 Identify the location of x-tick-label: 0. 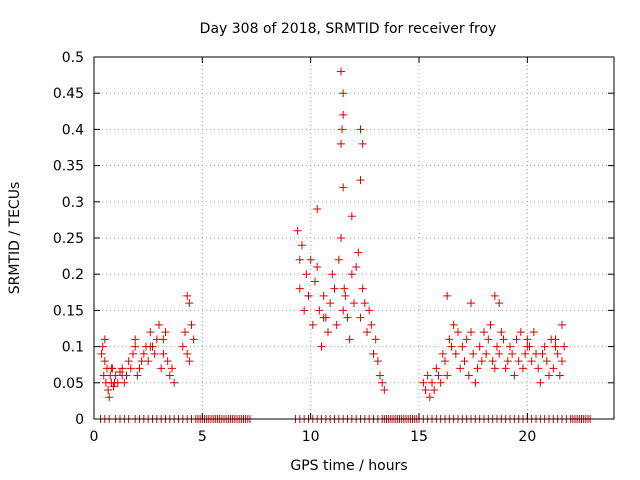
(94, 437).